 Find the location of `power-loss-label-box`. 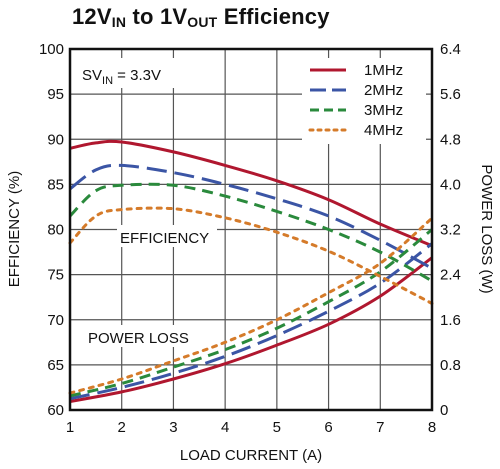

power-loss-label-box is located at coordinates (143, 336).